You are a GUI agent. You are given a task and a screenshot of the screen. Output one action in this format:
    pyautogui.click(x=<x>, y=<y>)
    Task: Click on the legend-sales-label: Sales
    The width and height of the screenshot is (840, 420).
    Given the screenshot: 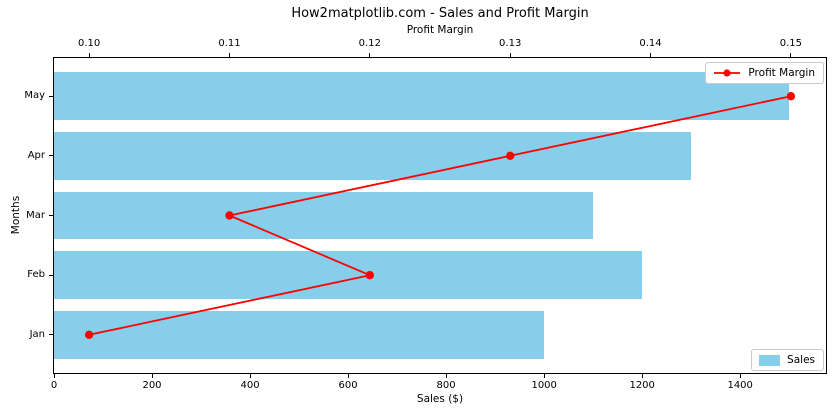 What is the action you would take?
    pyautogui.click(x=801, y=360)
    